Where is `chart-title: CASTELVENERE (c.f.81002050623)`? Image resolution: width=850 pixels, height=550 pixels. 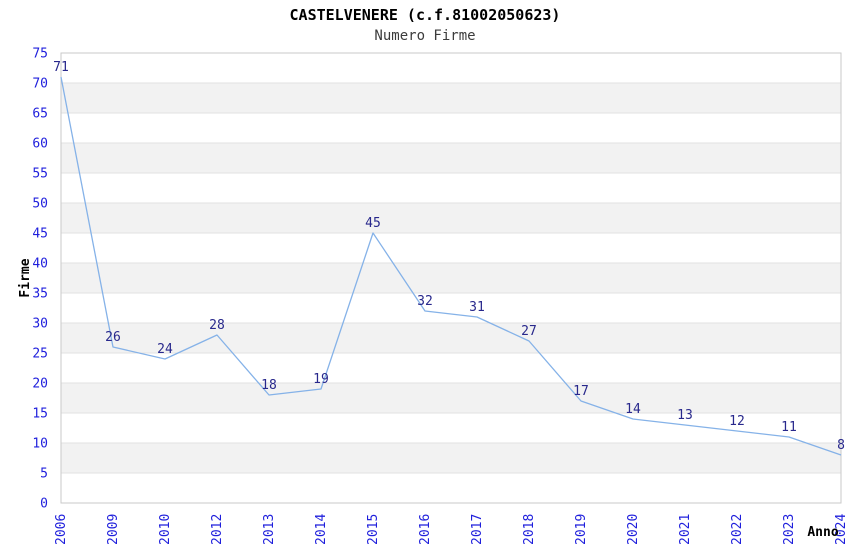 chart-title: CASTELVENERE (c.f.81002050623) is located at coordinates (425, 15).